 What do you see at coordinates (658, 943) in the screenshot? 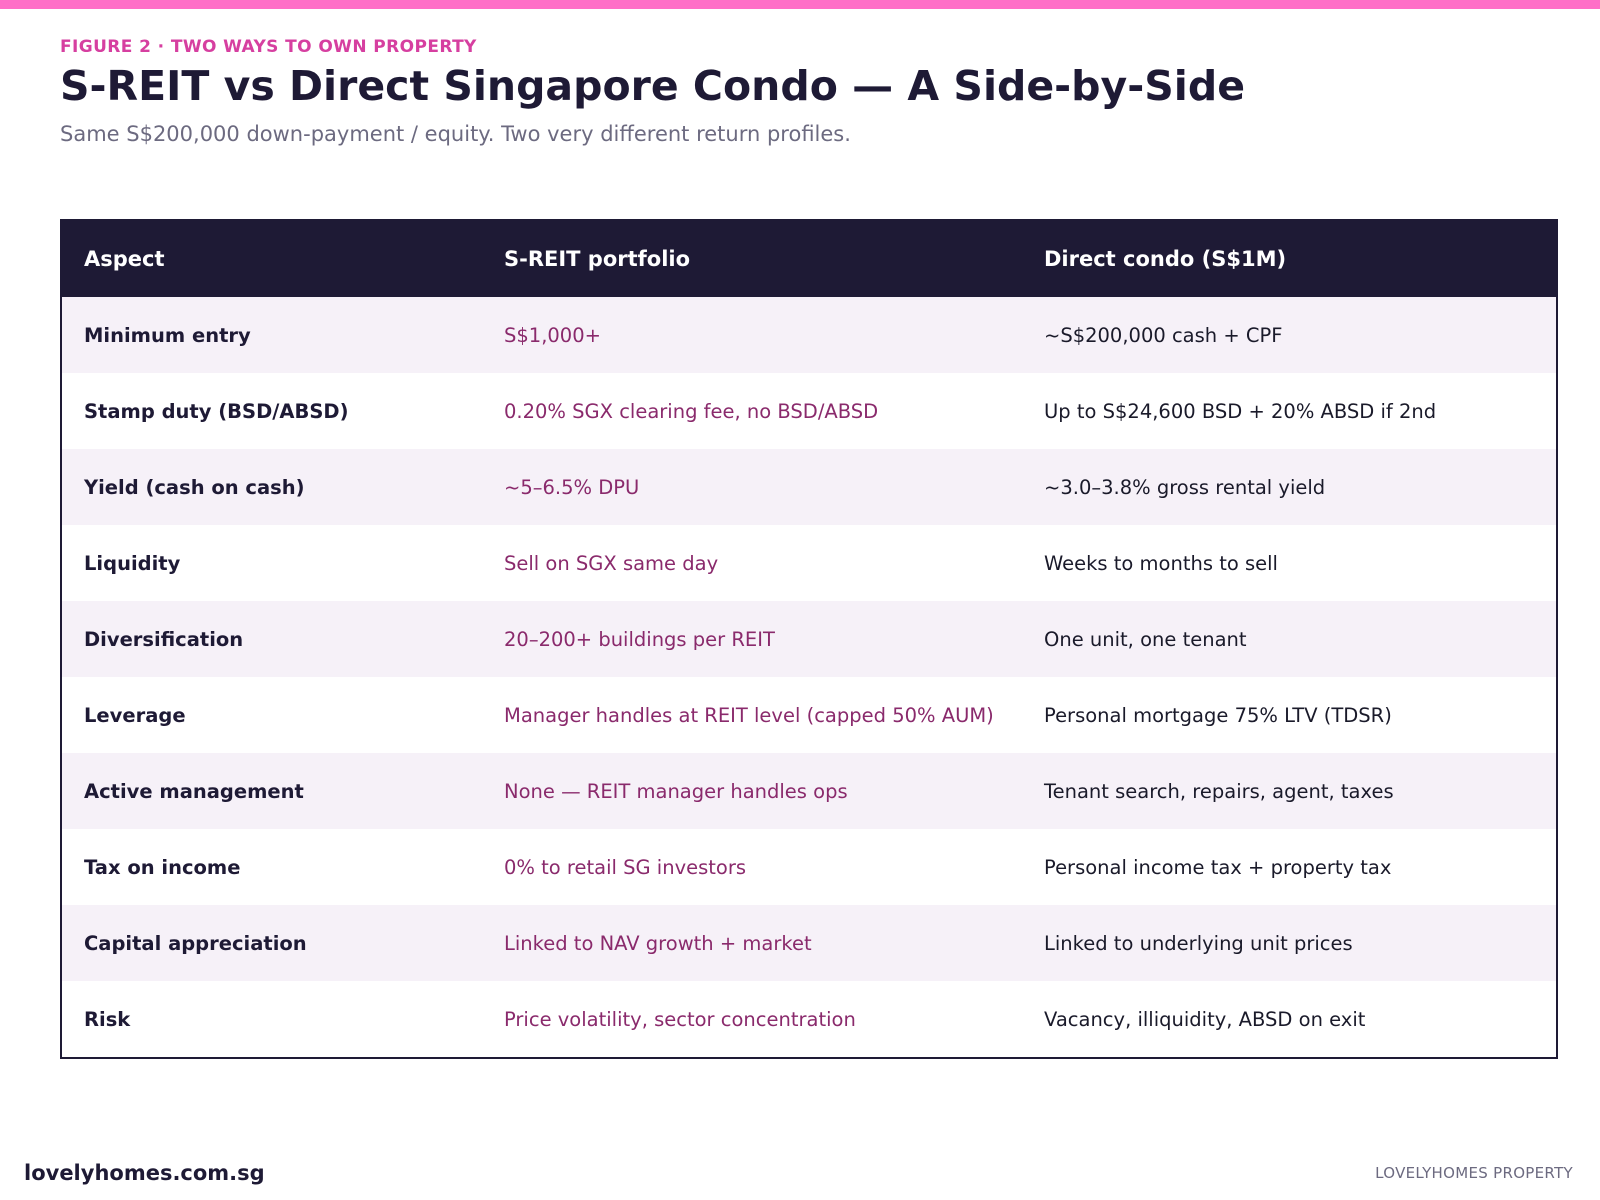
I see `sreit-cell: Linked to NAV growth + market` at bounding box center [658, 943].